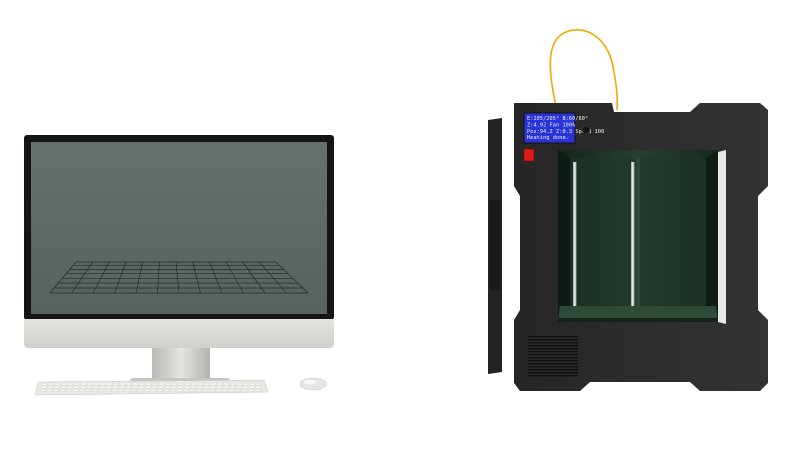 This screenshot has height=449, width=800. I want to click on keyboard, so click(151, 387).